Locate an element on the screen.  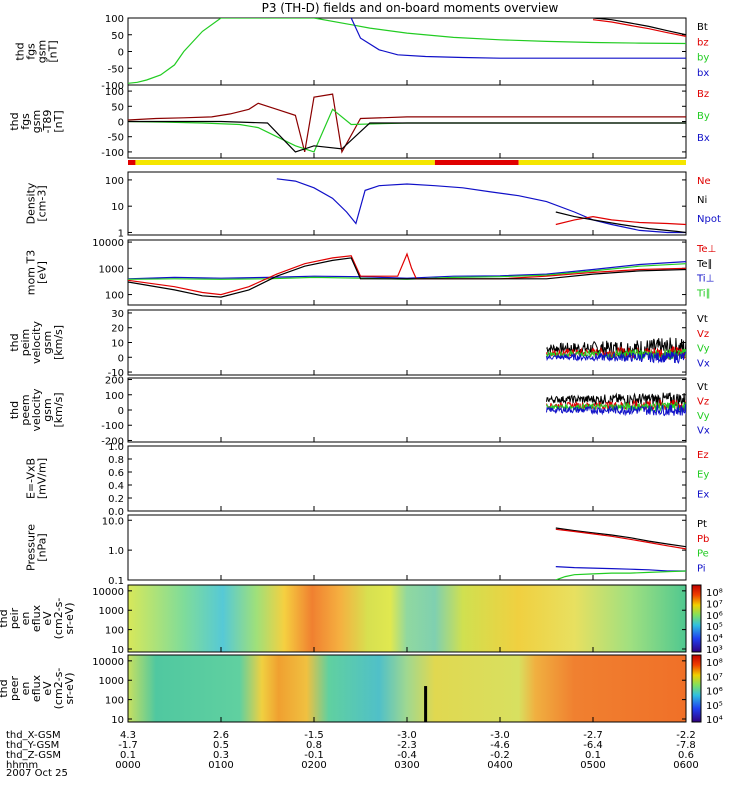
y-tick-label: 1.0 is located at coordinates (116, 447).